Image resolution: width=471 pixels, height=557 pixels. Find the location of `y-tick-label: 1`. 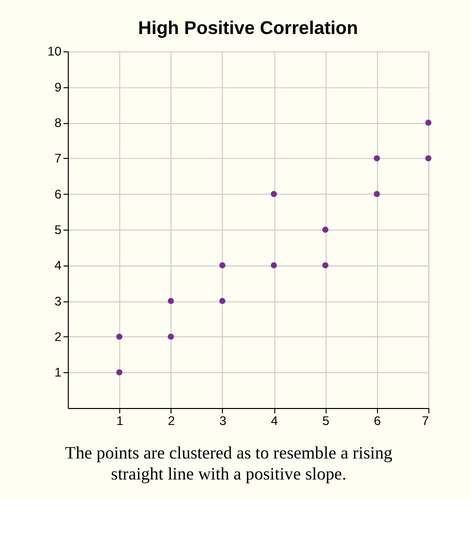

y-tick-label: 1 is located at coordinates (58, 373).